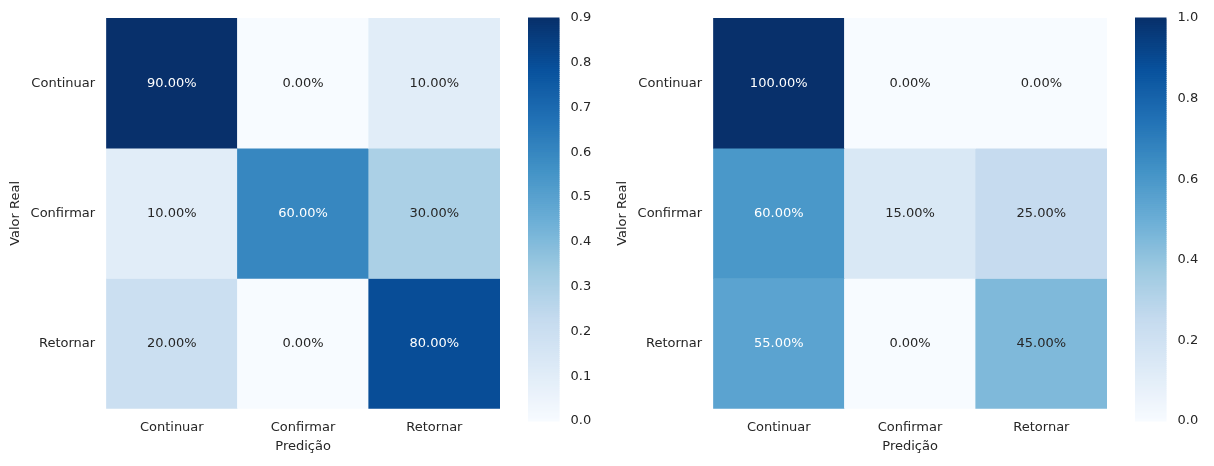 This screenshot has width=1214, height=466. What do you see at coordinates (172, 82) in the screenshot?
I see `data-label: 90.00%` at bounding box center [172, 82].